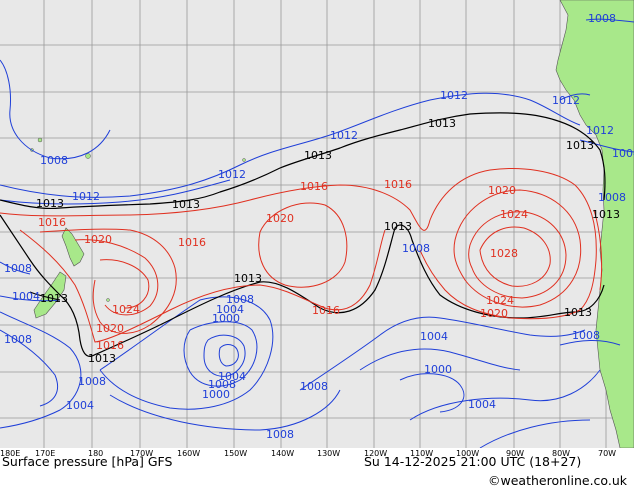 This screenshot has height=490, width=634. Describe the element at coordinates (467, 453) in the screenshot. I see `lon-tick: 100W` at that location.